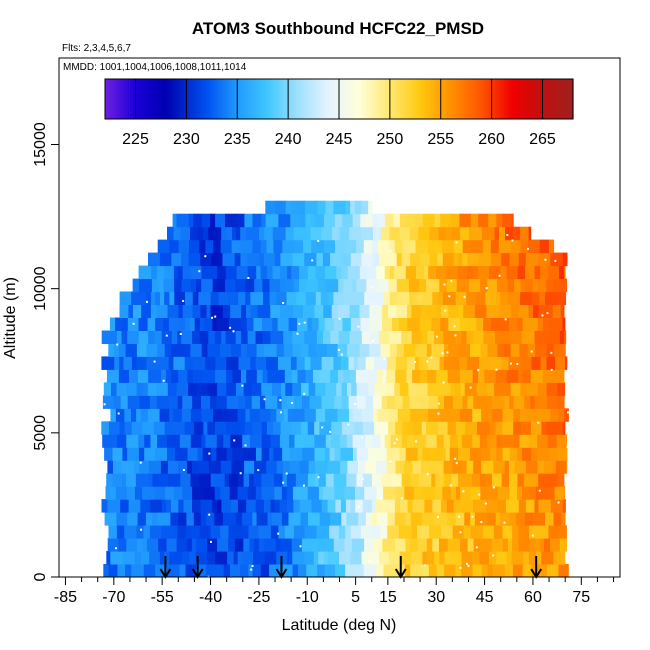 This screenshot has height=650, width=650. Describe the element at coordinates (436, 597) in the screenshot. I see `x-tick-label: 30` at that location.